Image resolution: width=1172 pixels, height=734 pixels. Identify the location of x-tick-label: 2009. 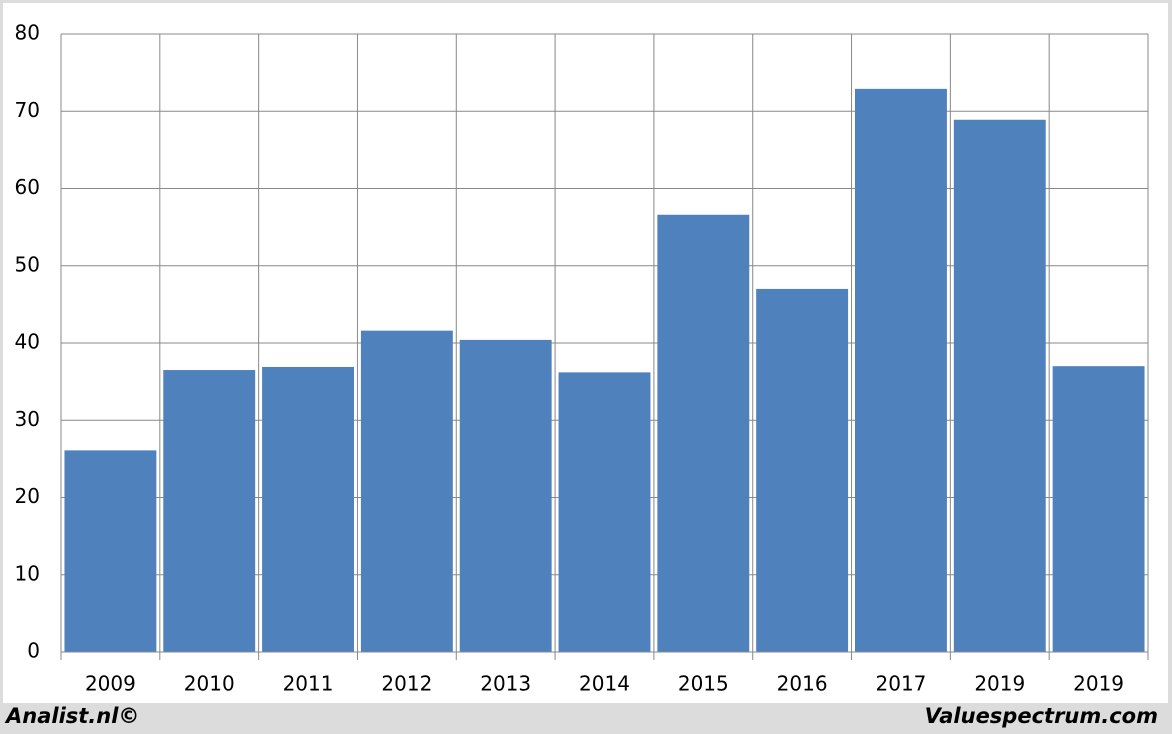
(110, 684).